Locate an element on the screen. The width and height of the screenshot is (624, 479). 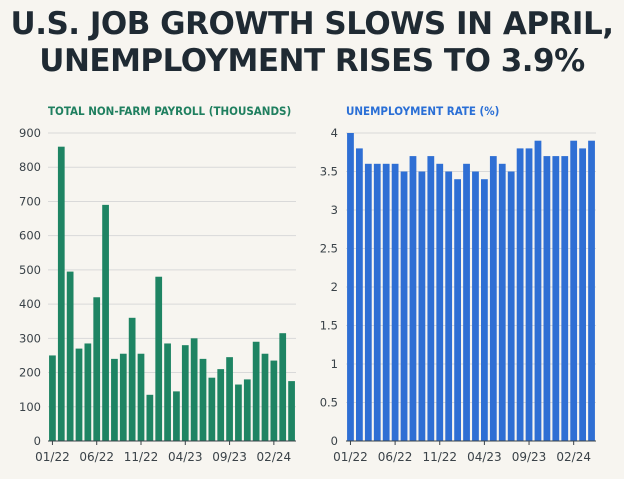
unemployment-y-tick-label: 1 is located at coordinates (334, 364).